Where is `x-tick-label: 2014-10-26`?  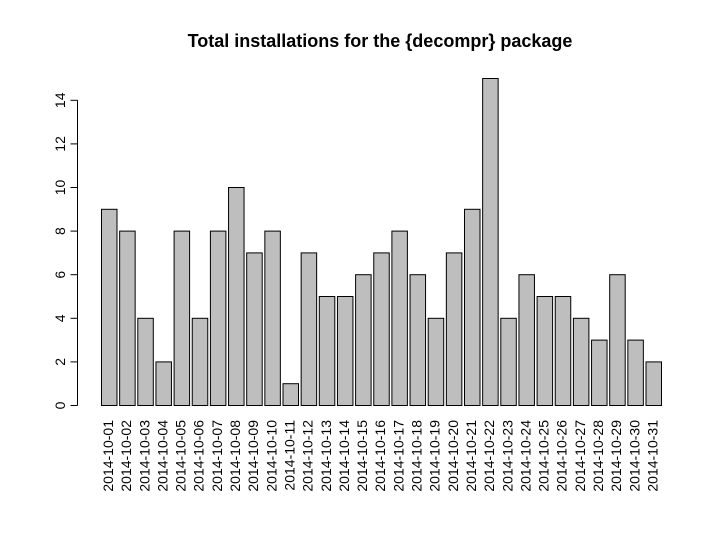
x-tick-label: 2014-10-26 is located at coordinates (562, 456).